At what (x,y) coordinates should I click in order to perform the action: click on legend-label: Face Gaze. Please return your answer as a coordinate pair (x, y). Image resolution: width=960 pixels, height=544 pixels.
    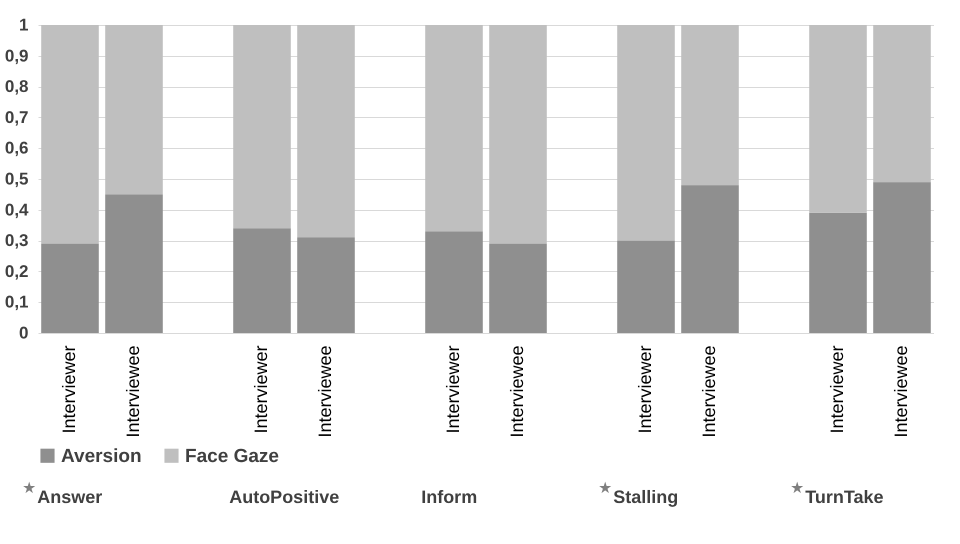
    Looking at the image, I should click on (232, 456).